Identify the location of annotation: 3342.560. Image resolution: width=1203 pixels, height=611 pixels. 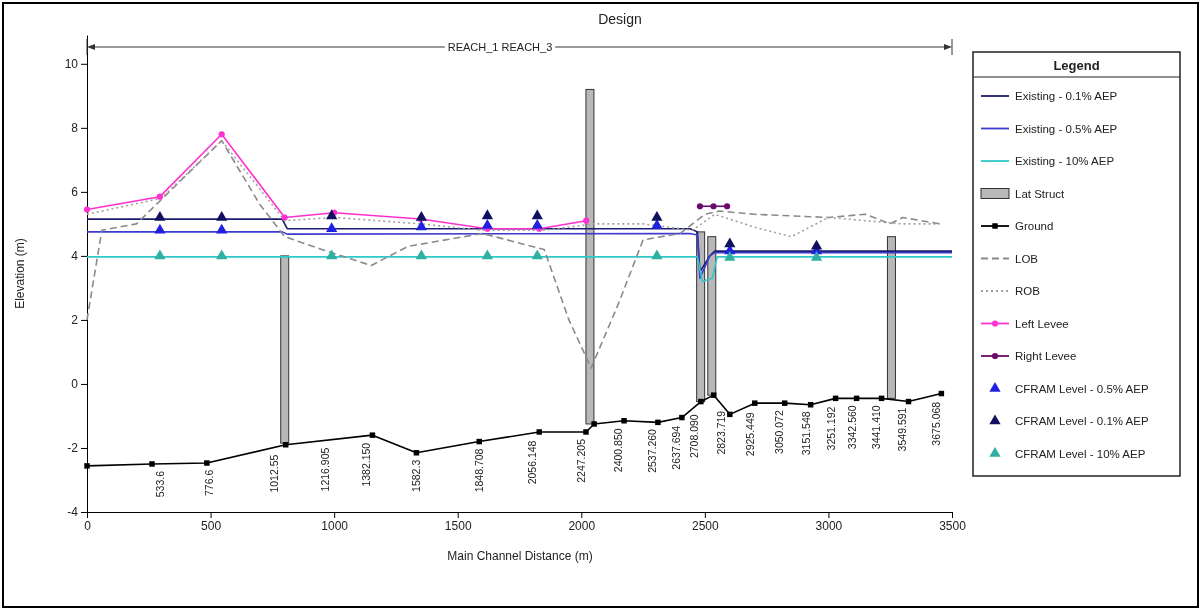
(851, 427).